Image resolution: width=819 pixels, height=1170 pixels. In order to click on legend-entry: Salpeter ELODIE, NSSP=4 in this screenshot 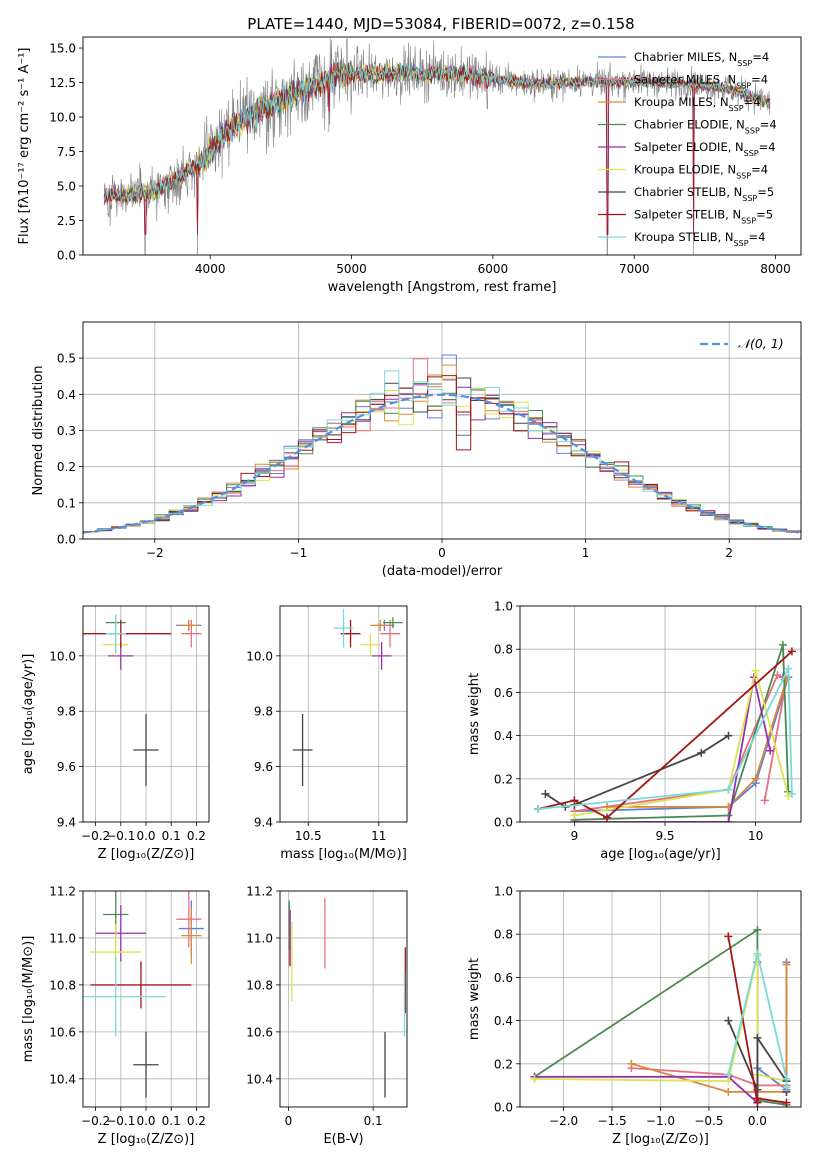, I will do `click(705, 149)`.